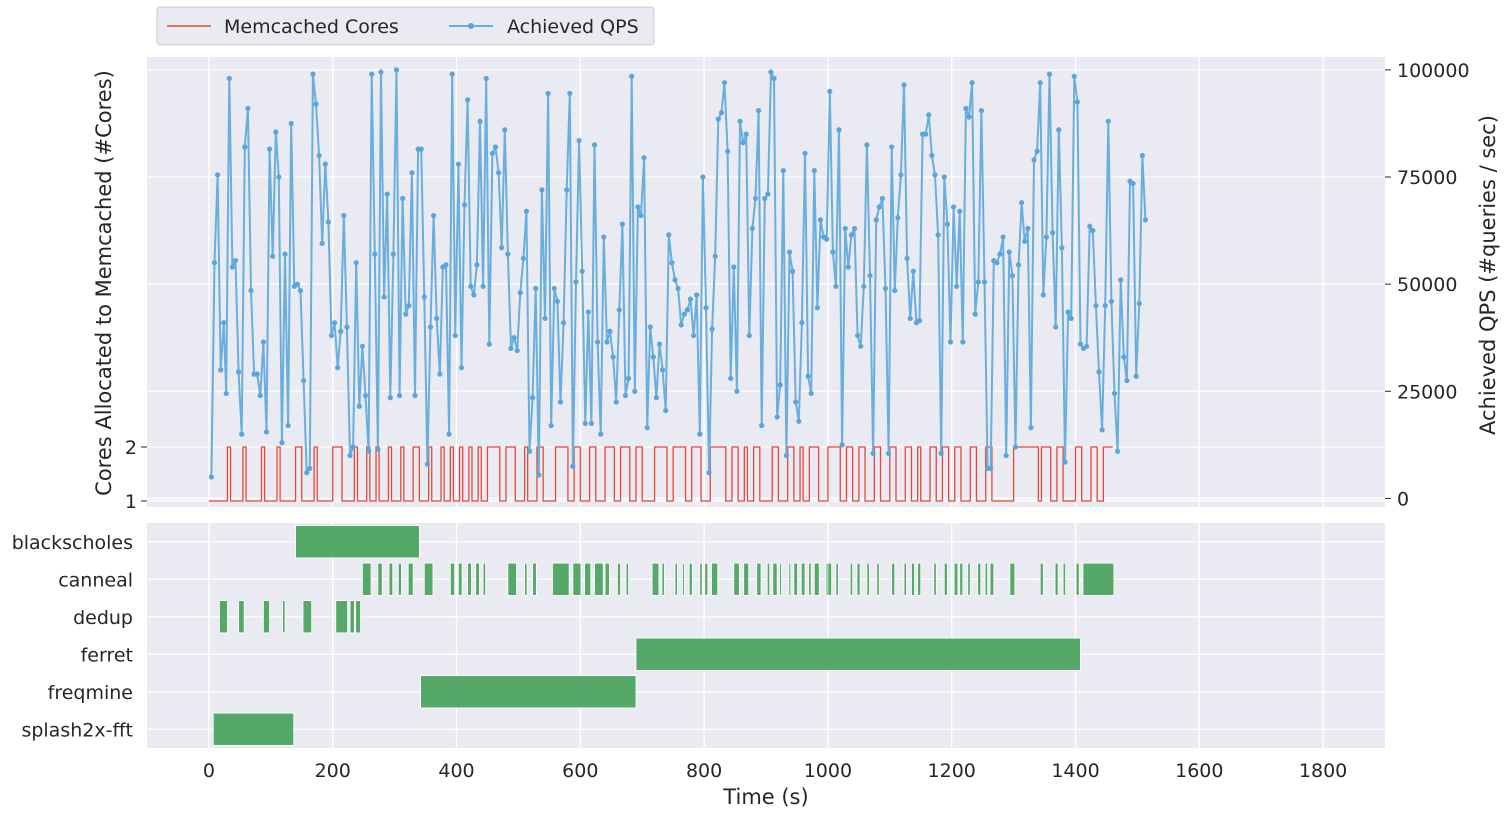 The width and height of the screenshot is (1505, 817). I want to click on left-tick-label-1: 1, so click(131, 502).